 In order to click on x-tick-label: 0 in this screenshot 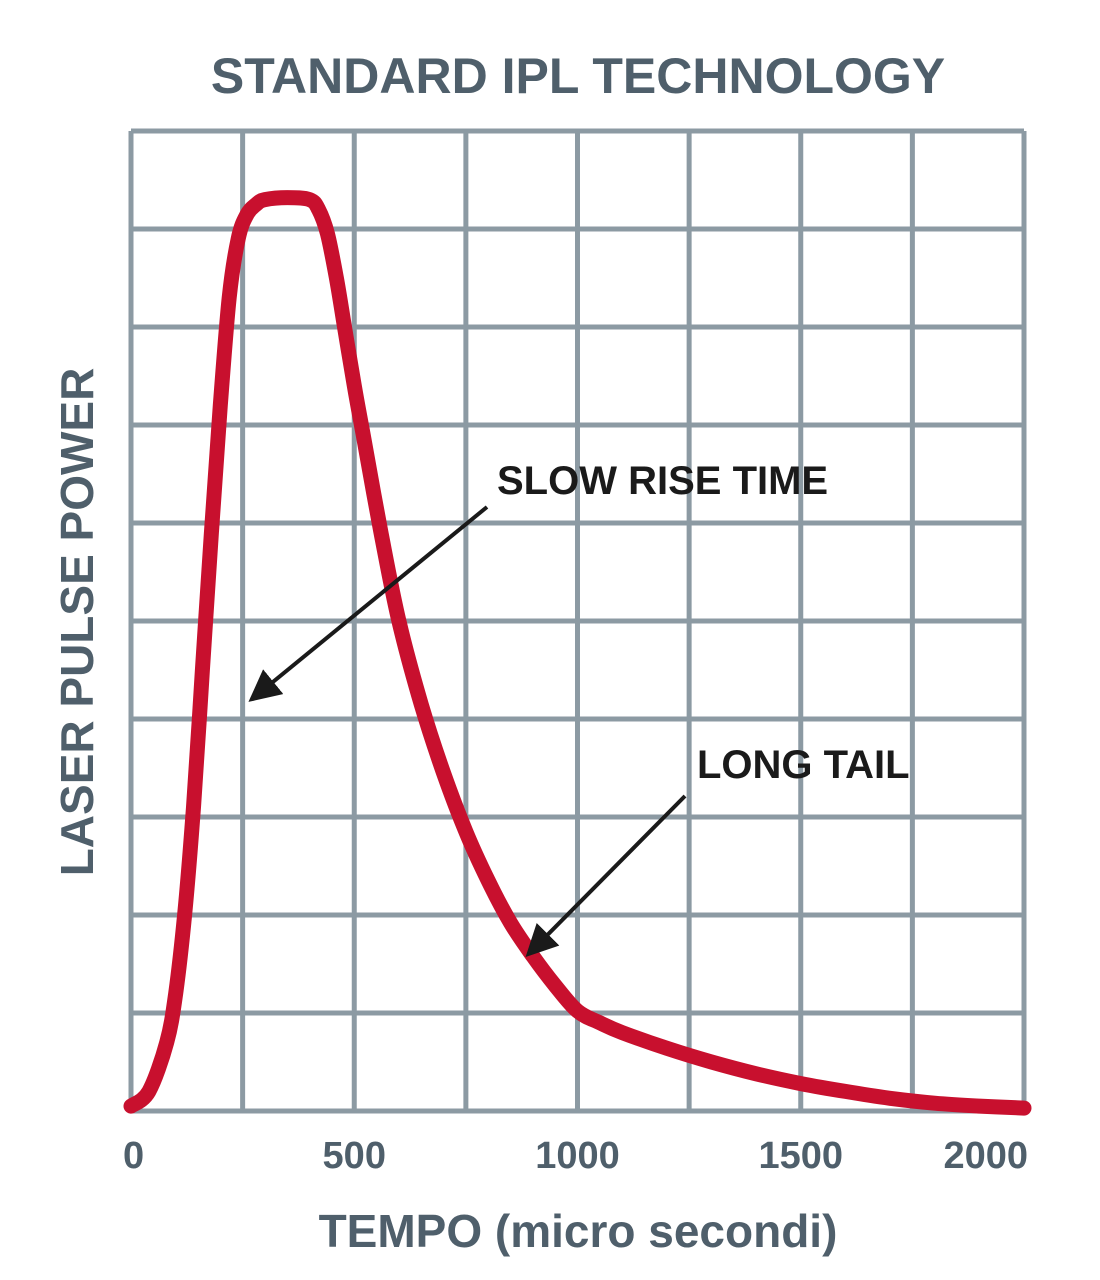, I will do `click(133, 1156)`.